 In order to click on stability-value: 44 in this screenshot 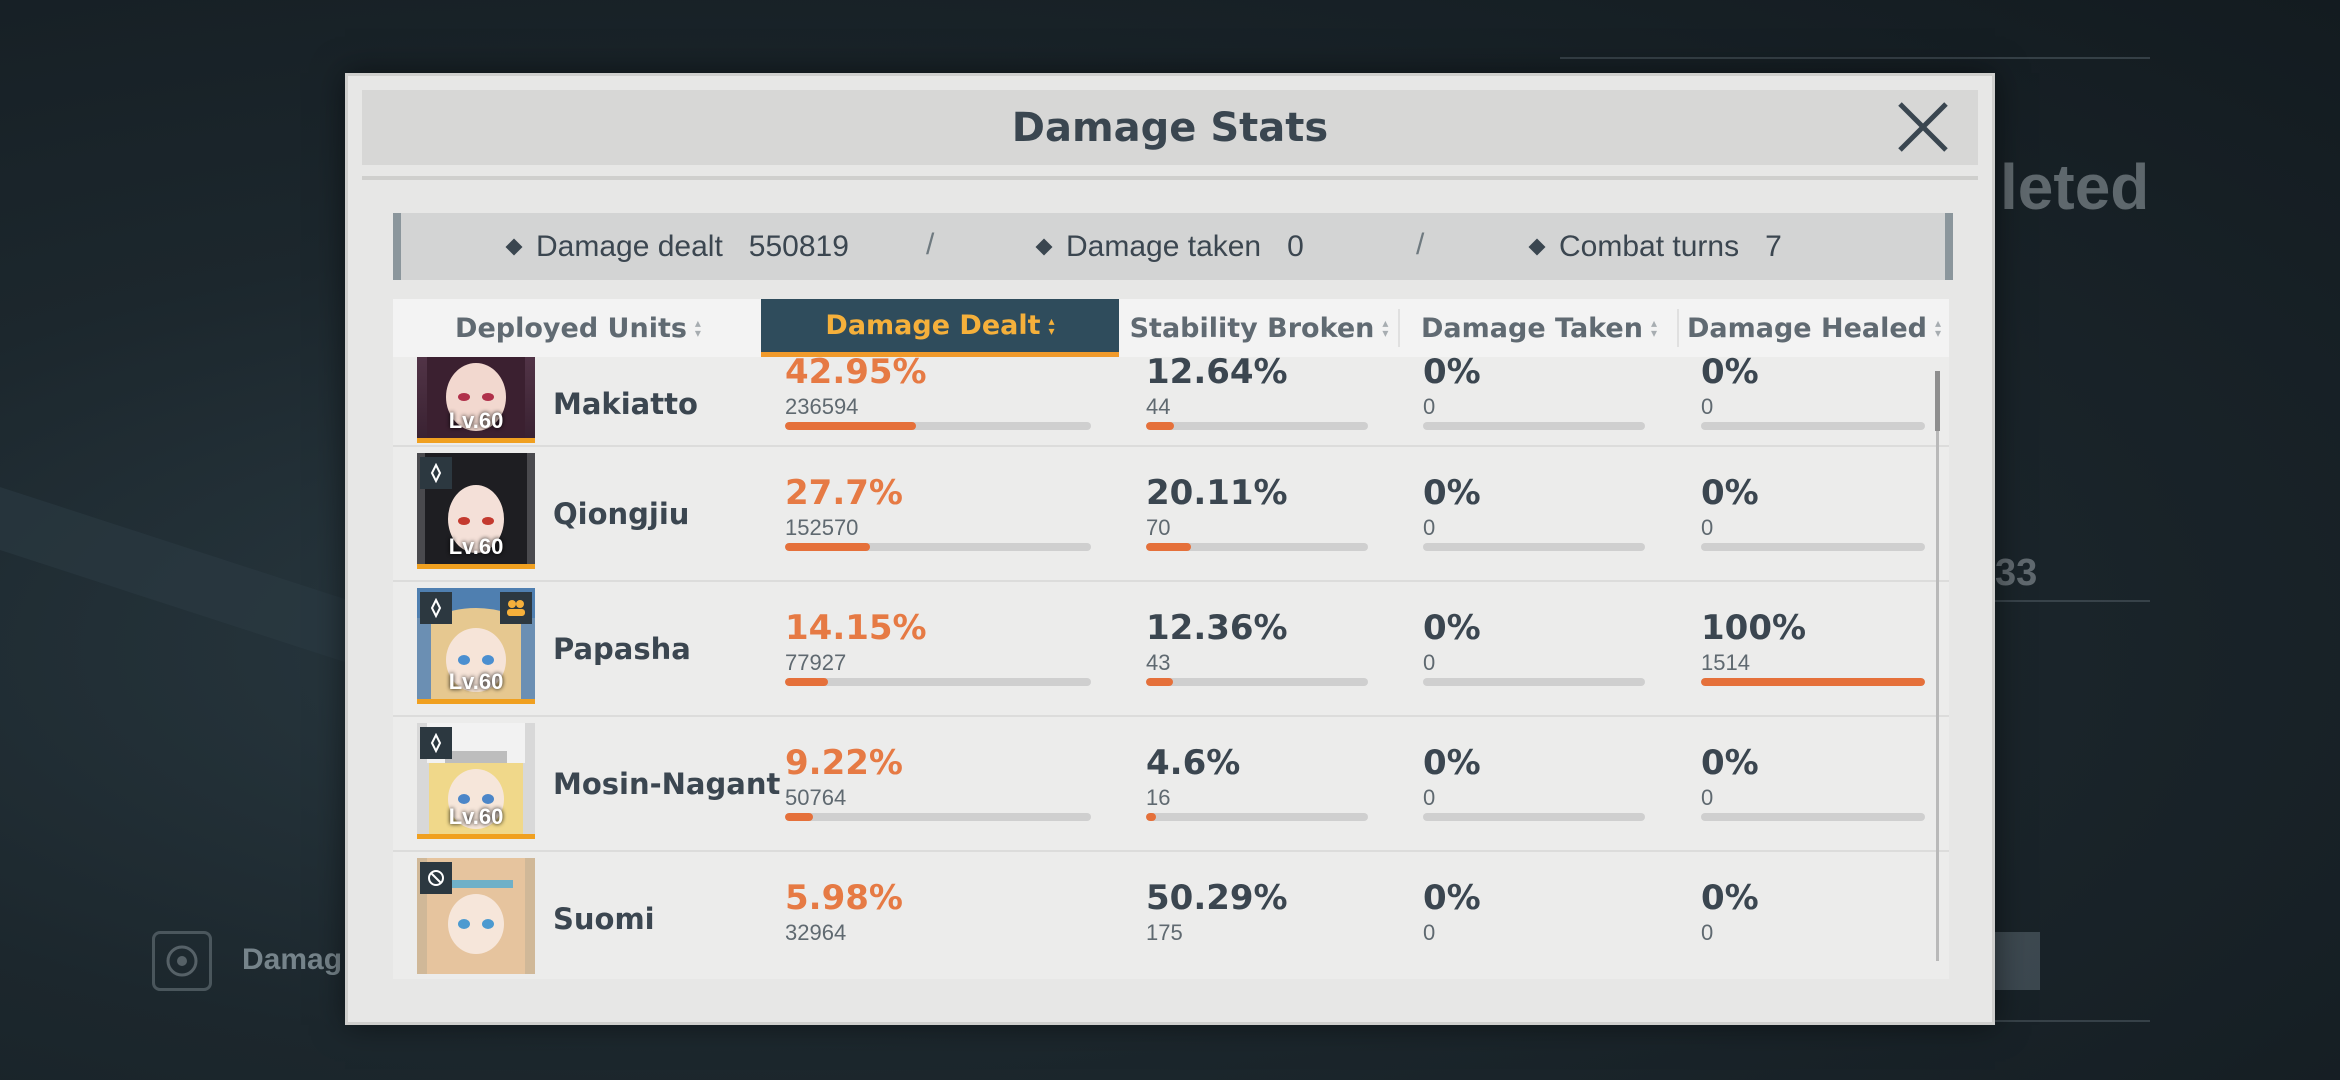, I will do `click(1158, 406)`.